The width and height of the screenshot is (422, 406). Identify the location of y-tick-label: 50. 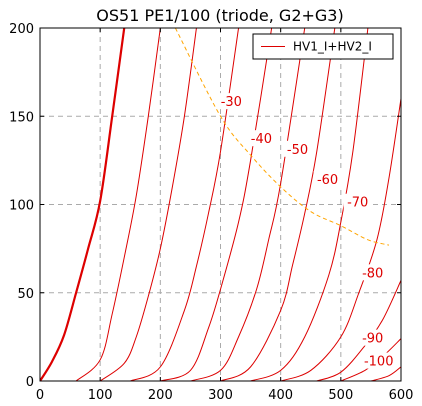
(25, 294).